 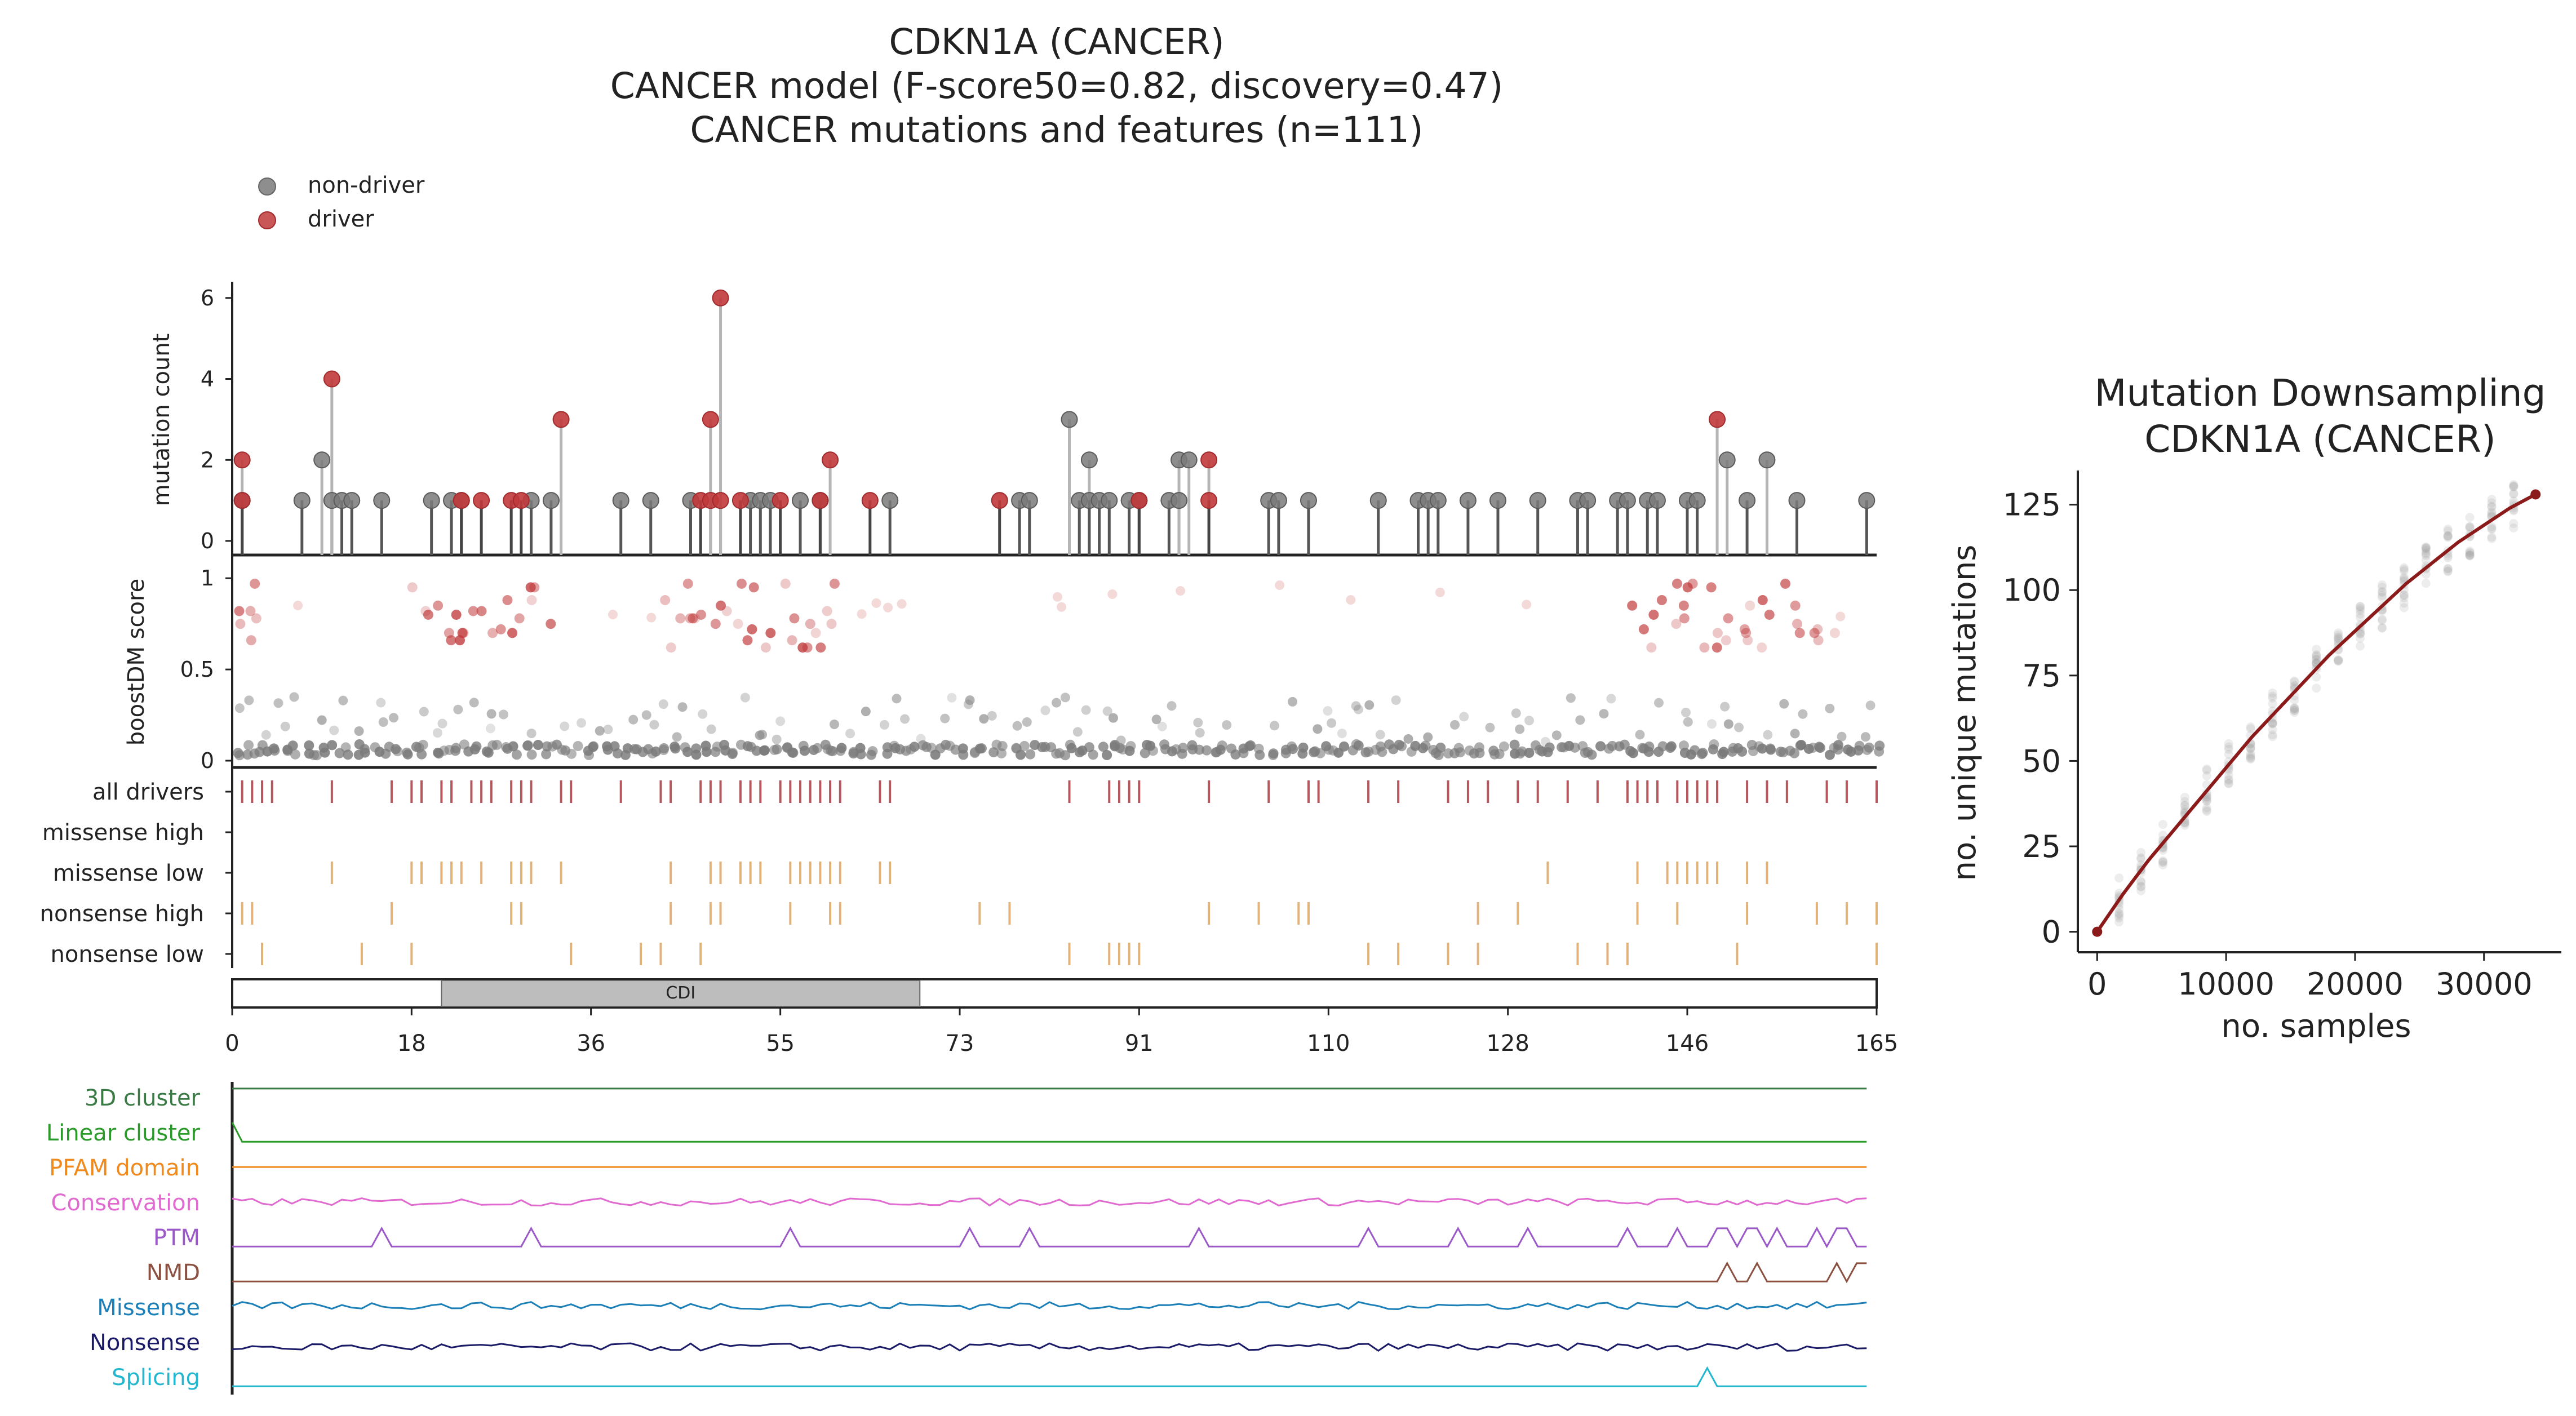 I want to click on downsampling-ytick-label: 75, so click(x=2041, y=676).